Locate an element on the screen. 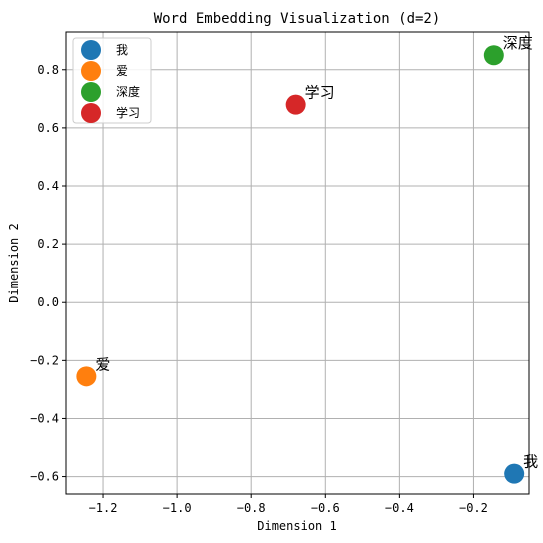 Image resolution: width=543 pixels, height=543 pixels. x-tick-label: −0.4 is located at coordinates (399, 508).